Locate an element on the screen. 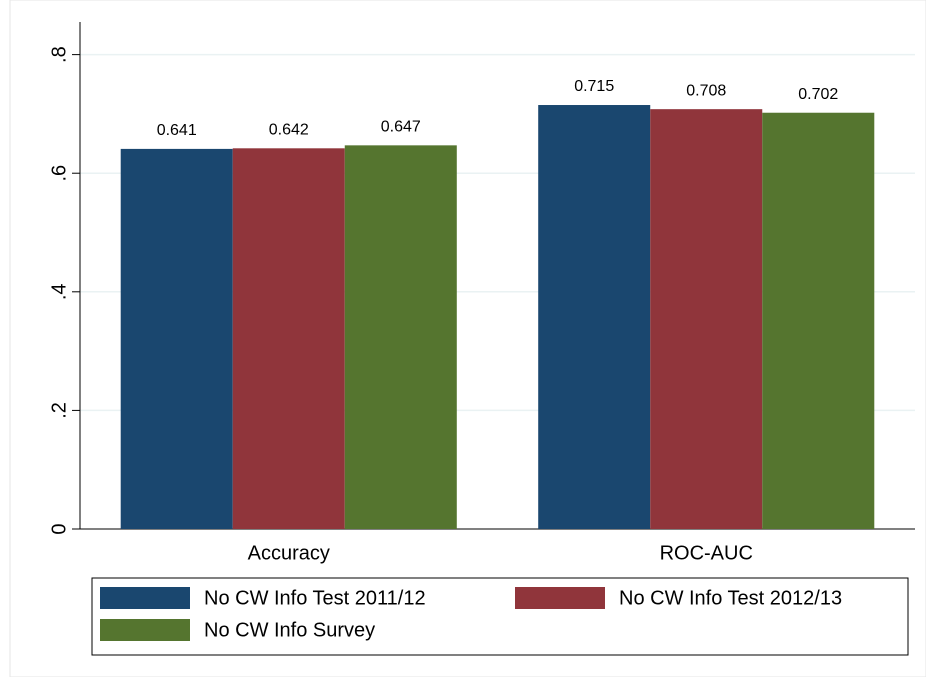 The width and height of the screenshot is (926, 677). y-tick-label: .4 is located at coordinates (59, 291).